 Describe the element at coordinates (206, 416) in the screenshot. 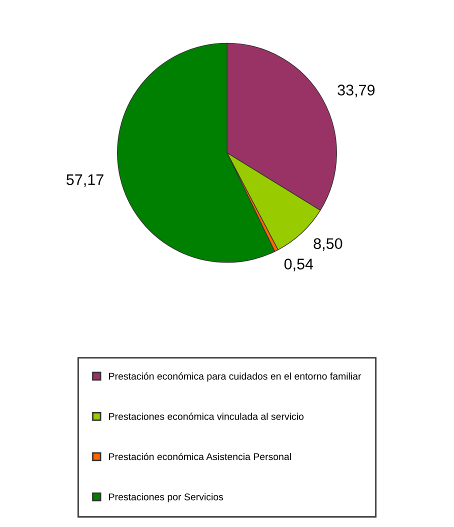

I see `legend-label: Prestaciones económica vinculada al servicio` at that location.